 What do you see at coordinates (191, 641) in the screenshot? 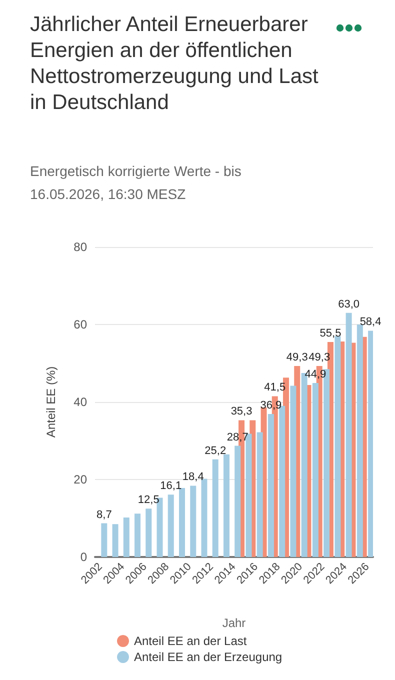
I see `legend-label: Anteil EE an der Last` at bounding box center [191, 641].